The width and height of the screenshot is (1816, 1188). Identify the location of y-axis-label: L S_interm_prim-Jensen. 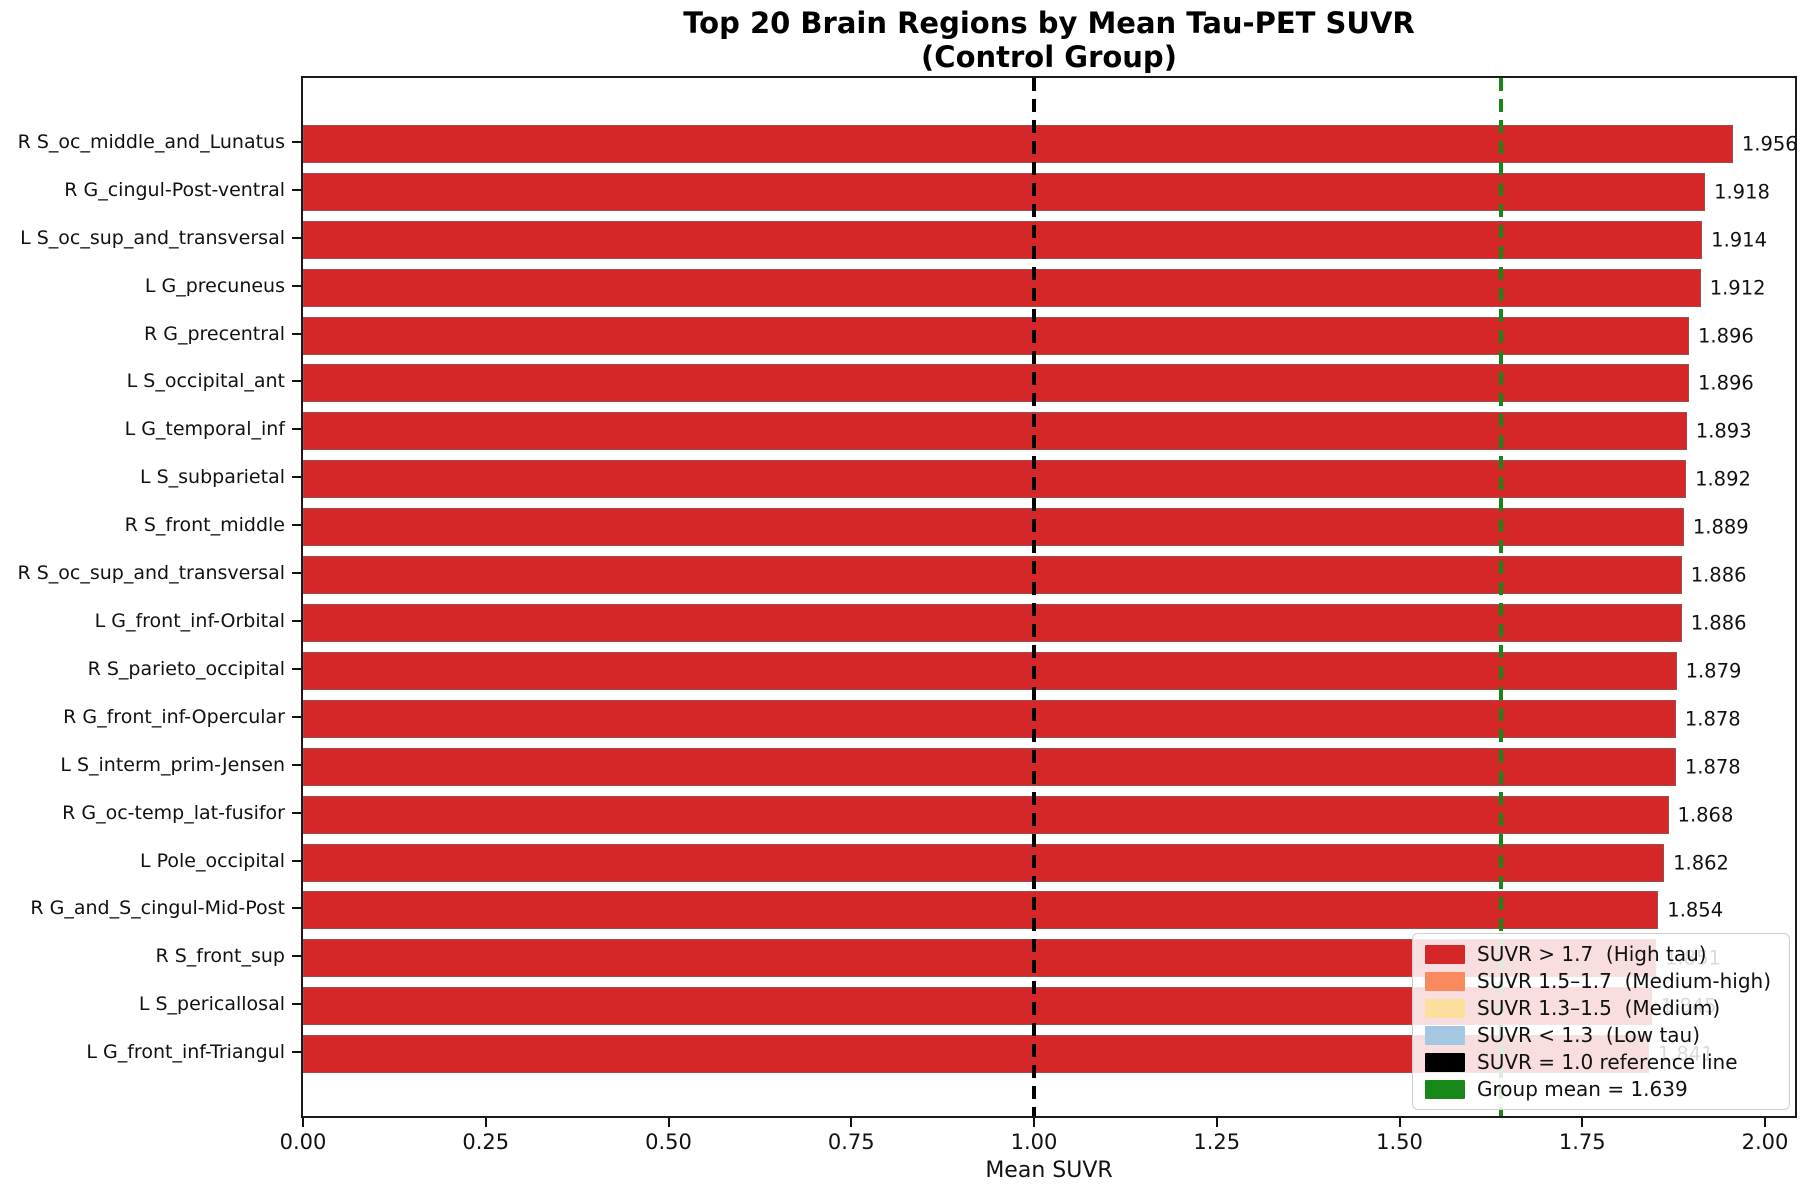
(172, 764).